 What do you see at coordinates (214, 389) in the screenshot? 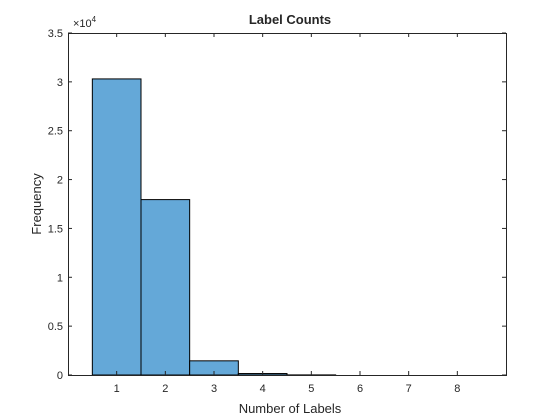
I see `x-tick-label-3: 3` at bounding box center [214, 389].